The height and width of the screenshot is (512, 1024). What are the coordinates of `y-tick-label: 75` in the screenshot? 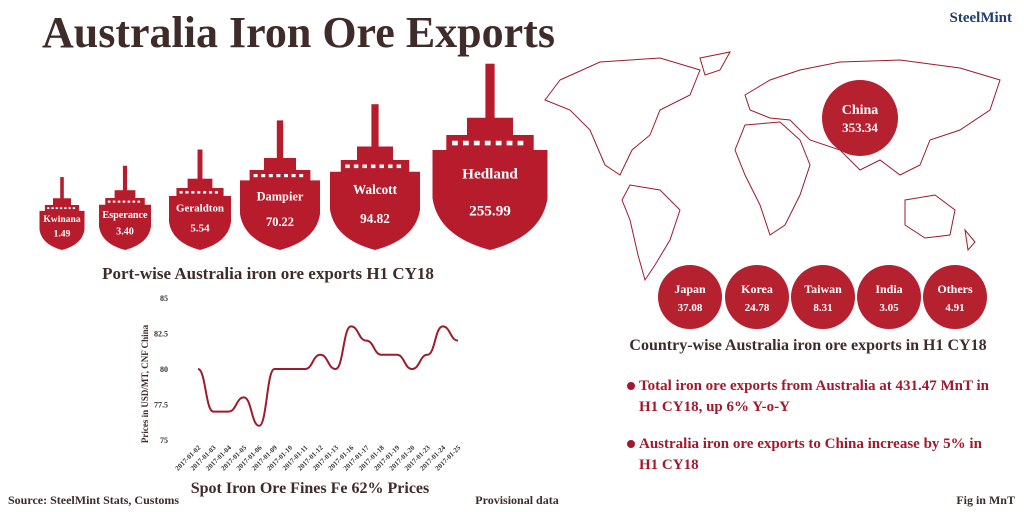 It's located at (164, 440).